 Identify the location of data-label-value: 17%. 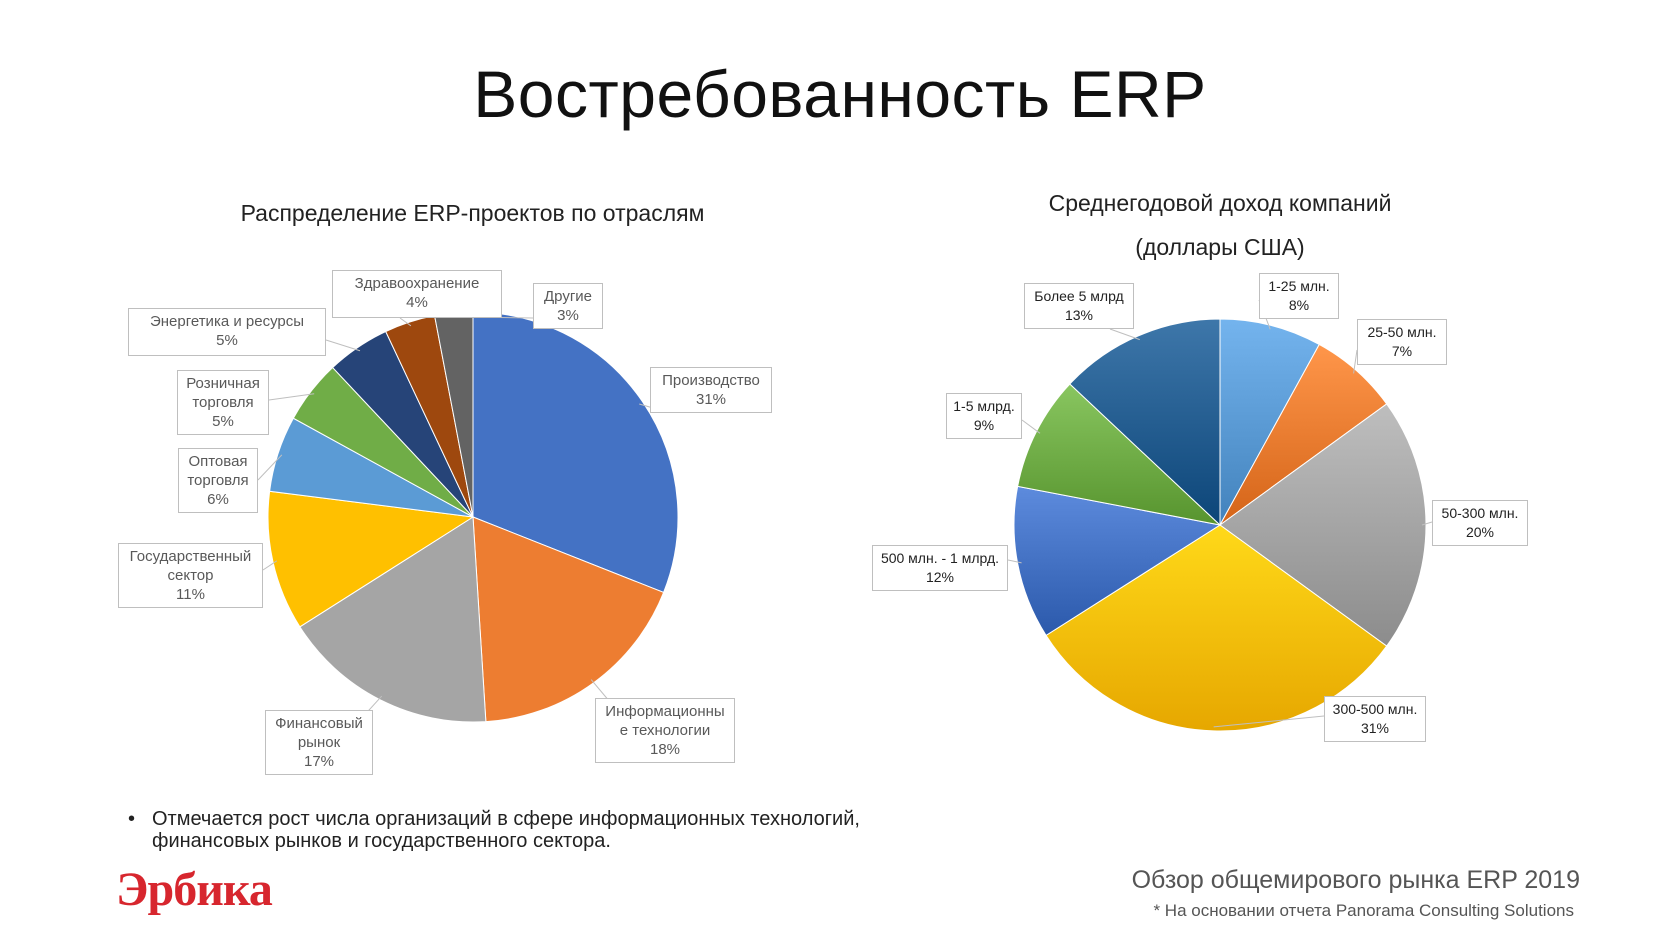
(319, 761).